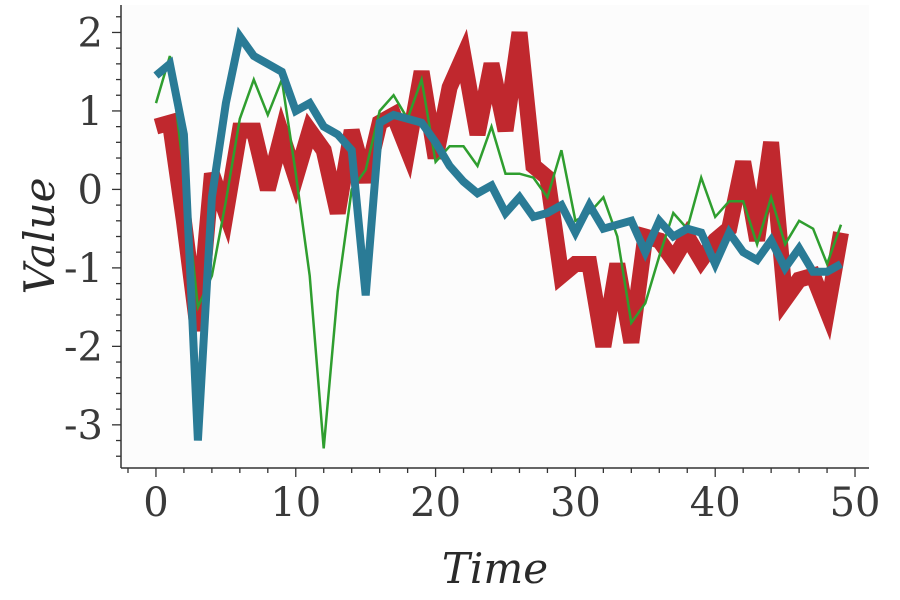 The image size is (900, 600). What do you see at coordinates (90, 33) in the screenshot?
I see `y-tick-label: 2` at bounding box center [90, 33].